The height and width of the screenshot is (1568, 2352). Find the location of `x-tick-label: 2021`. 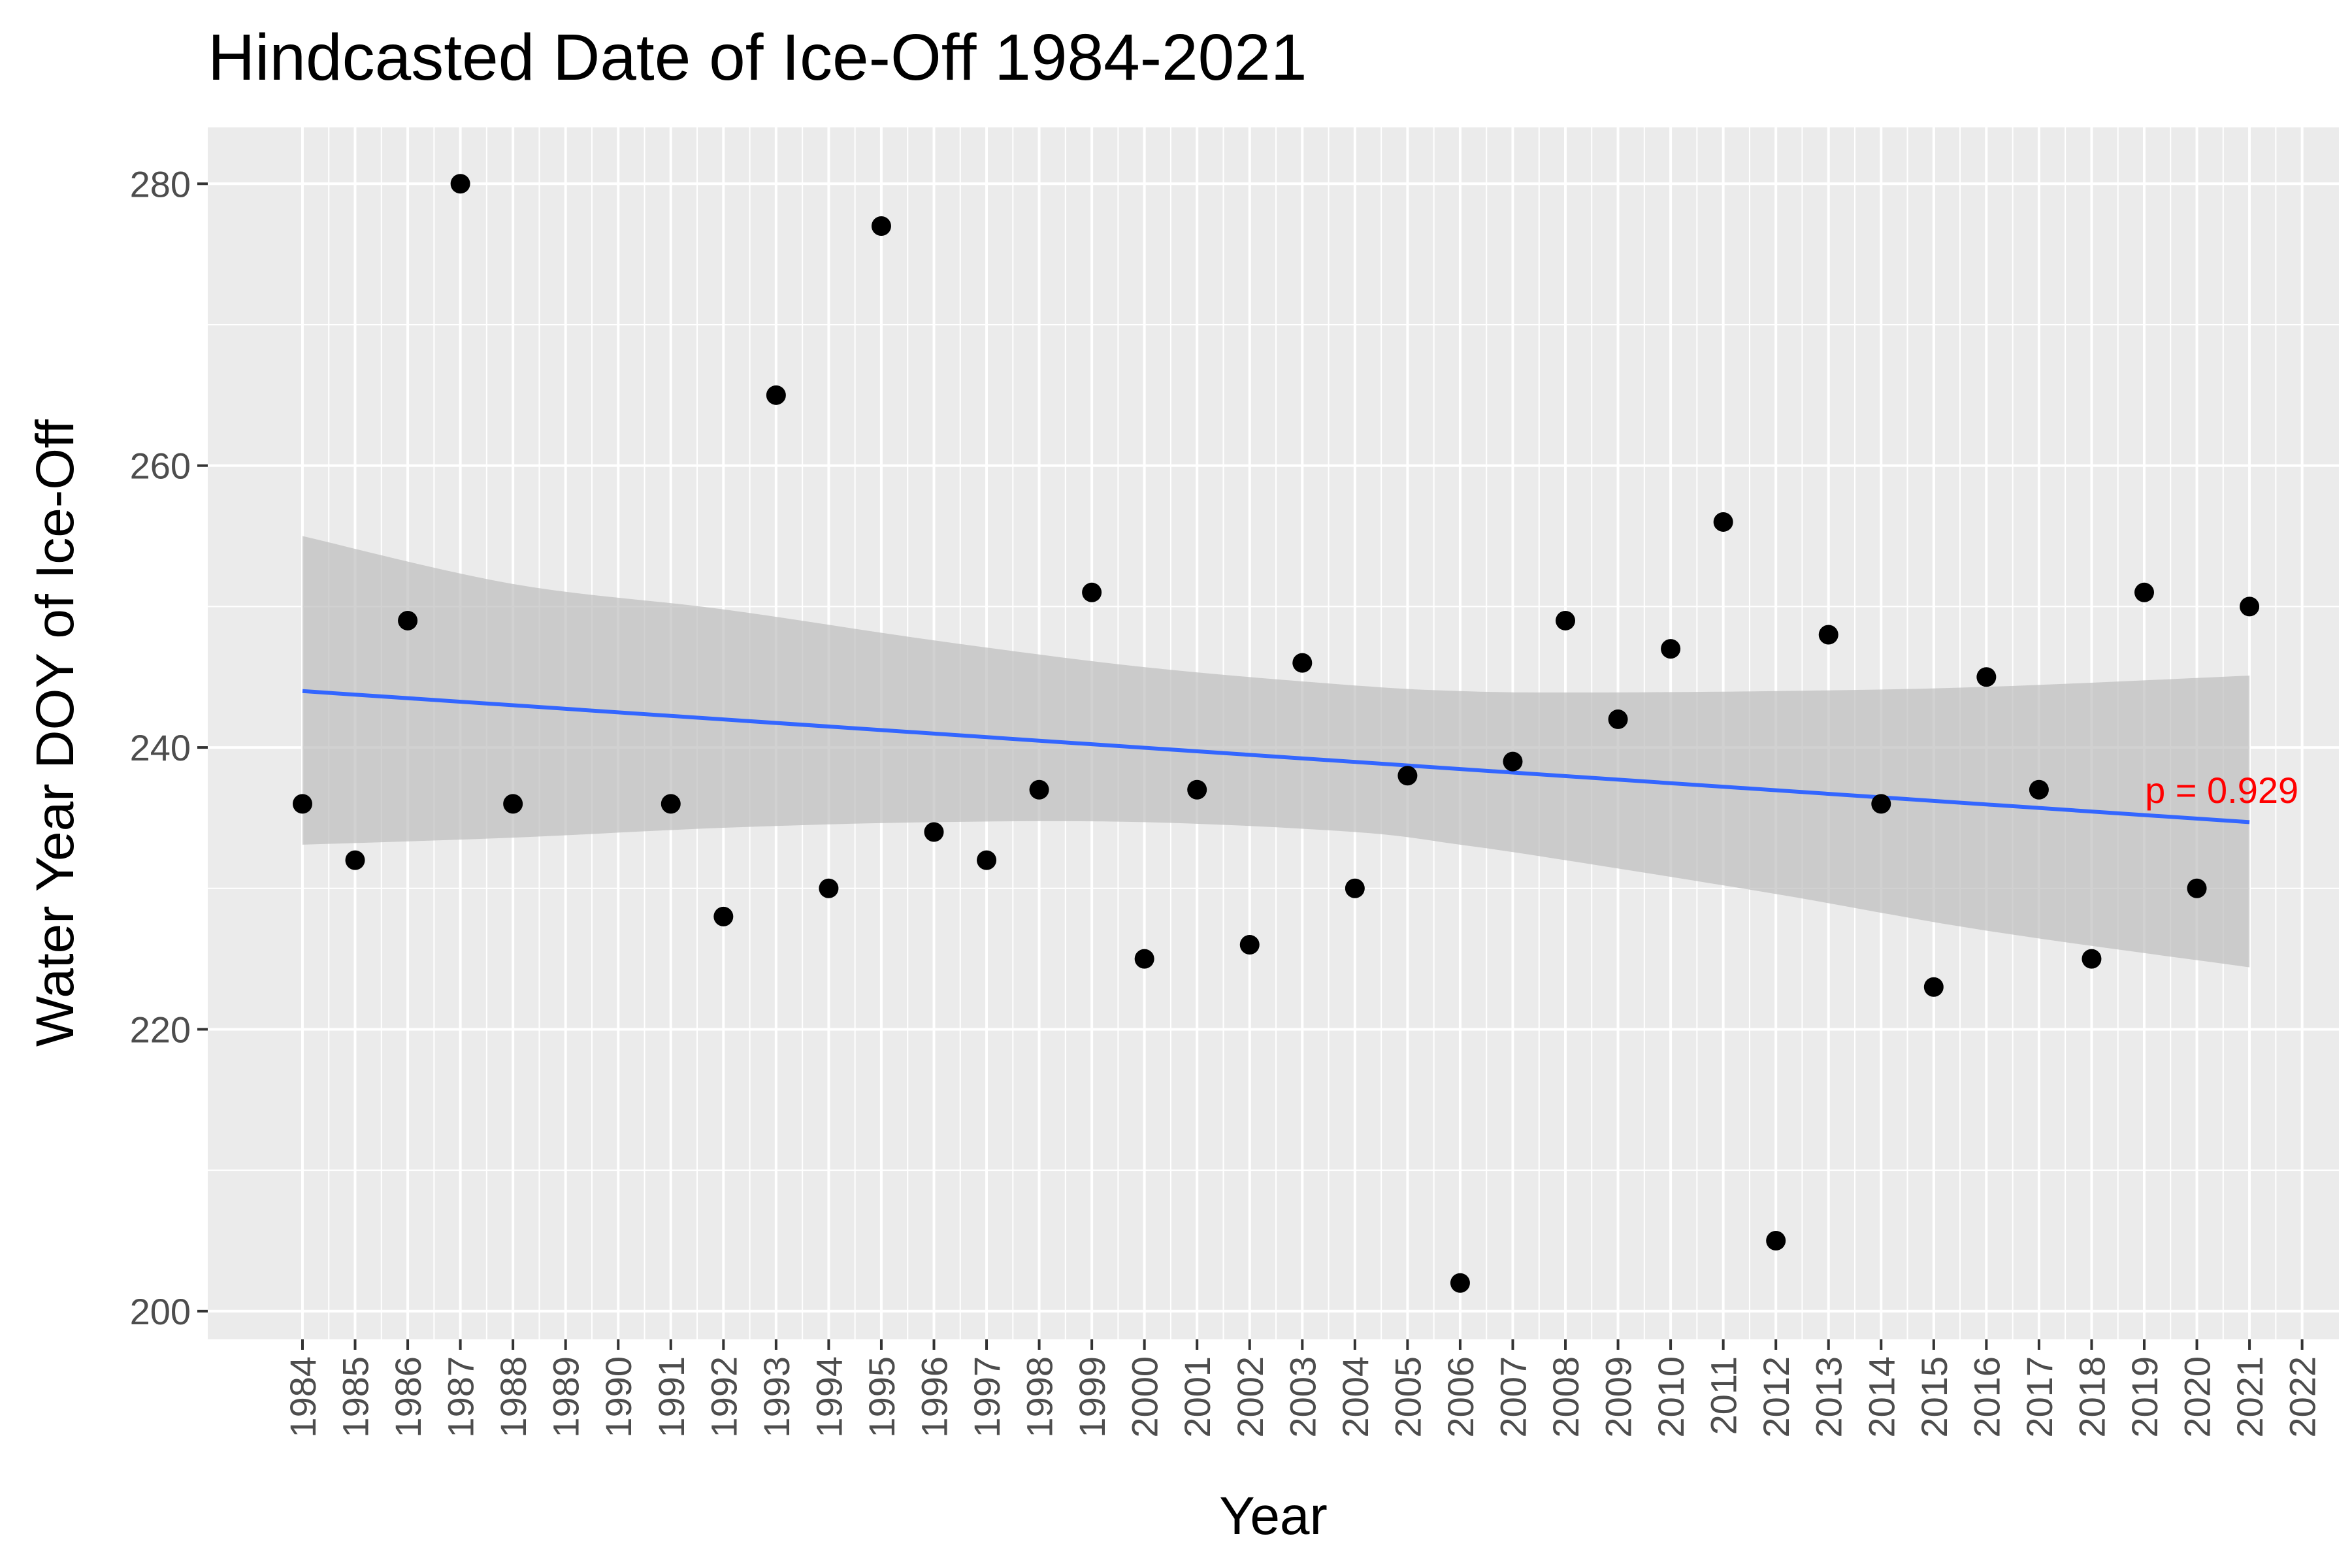

x-tick-label: 2021 is located at coordinates (2249, 1397).